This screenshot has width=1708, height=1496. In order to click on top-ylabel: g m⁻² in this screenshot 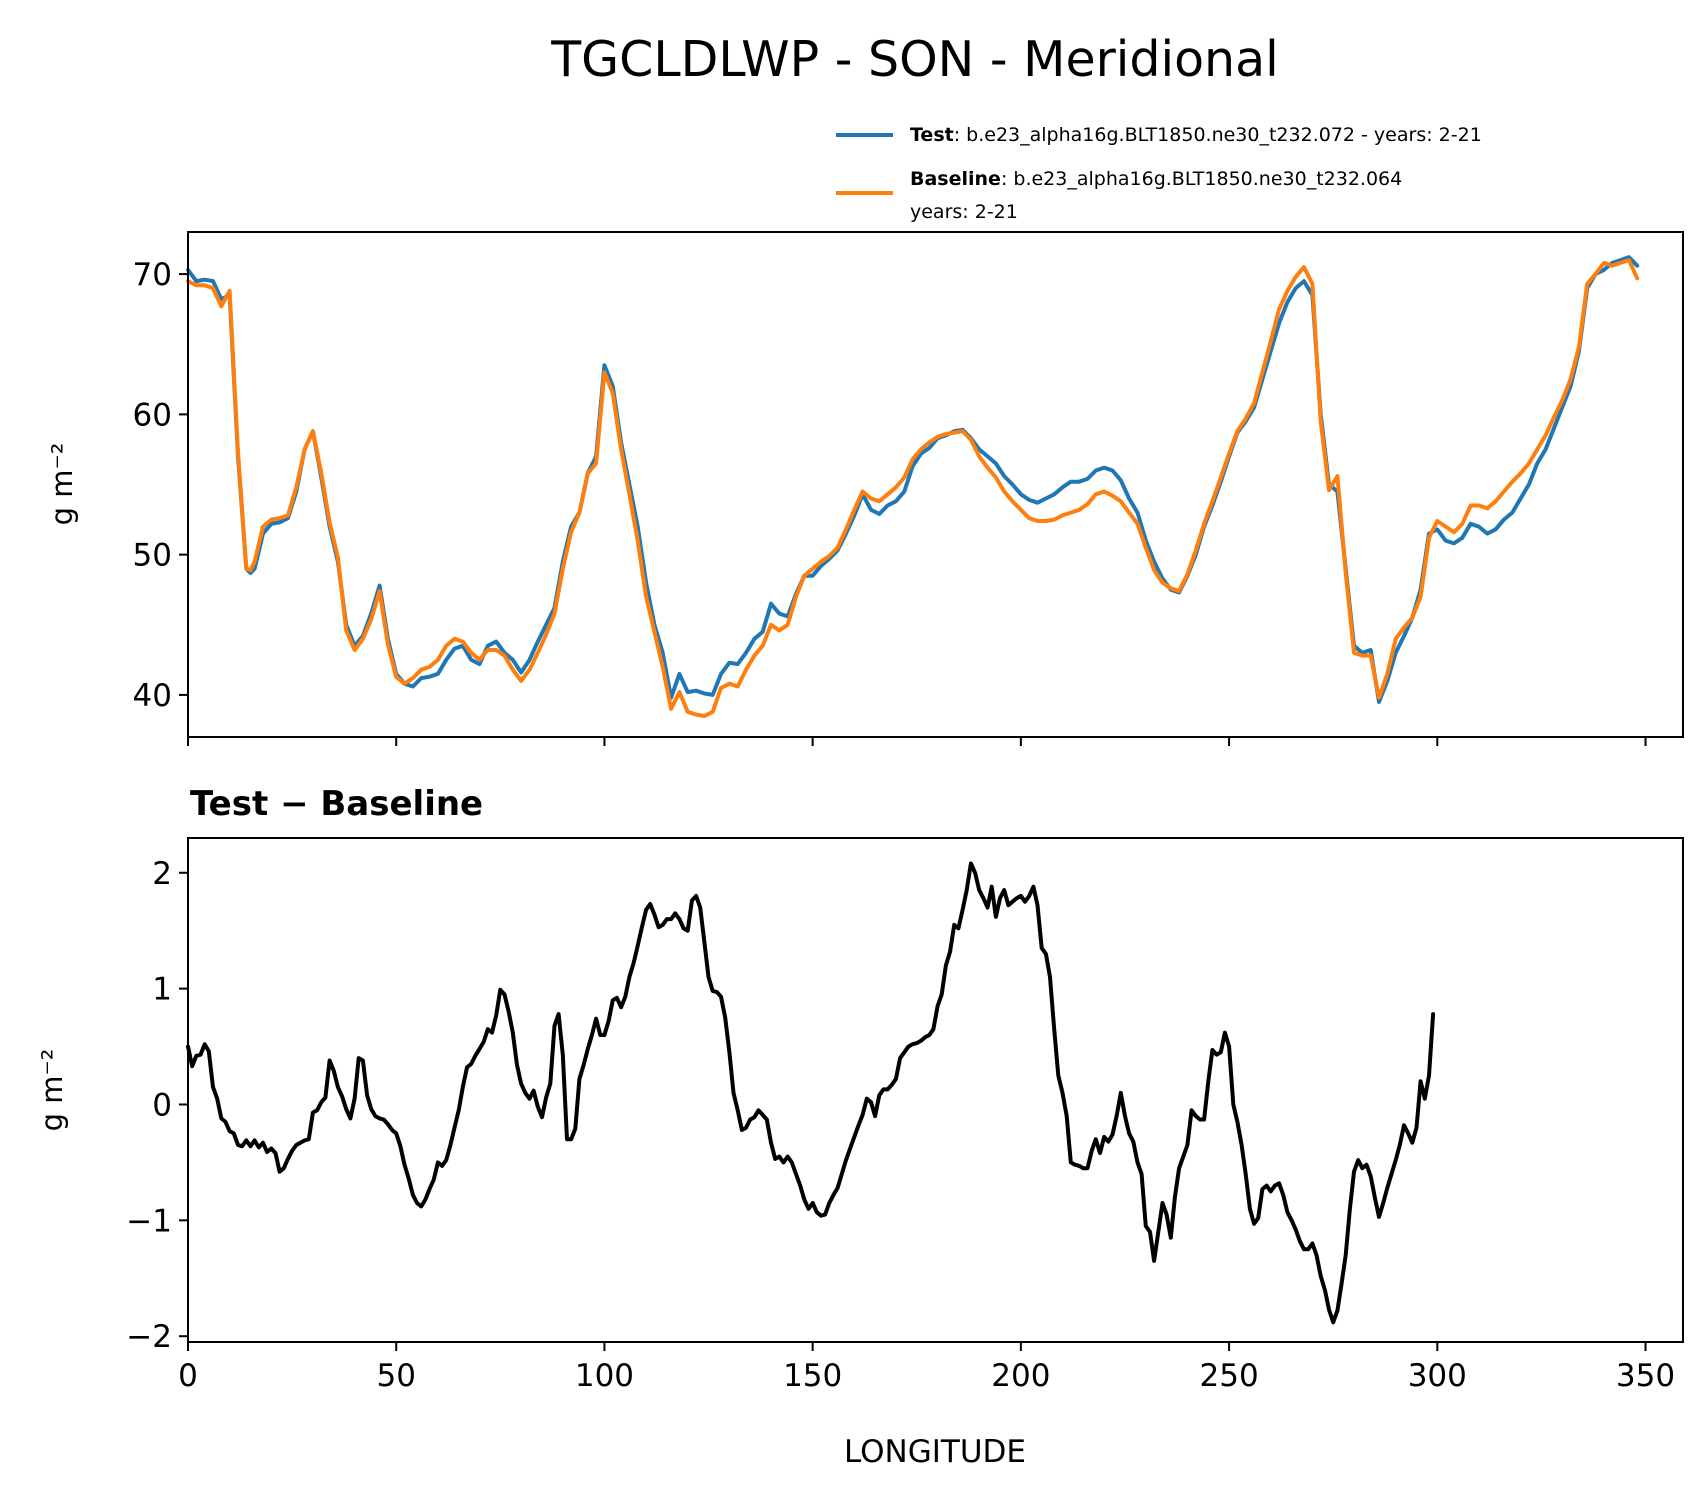, I will do `click(62, 484)`.